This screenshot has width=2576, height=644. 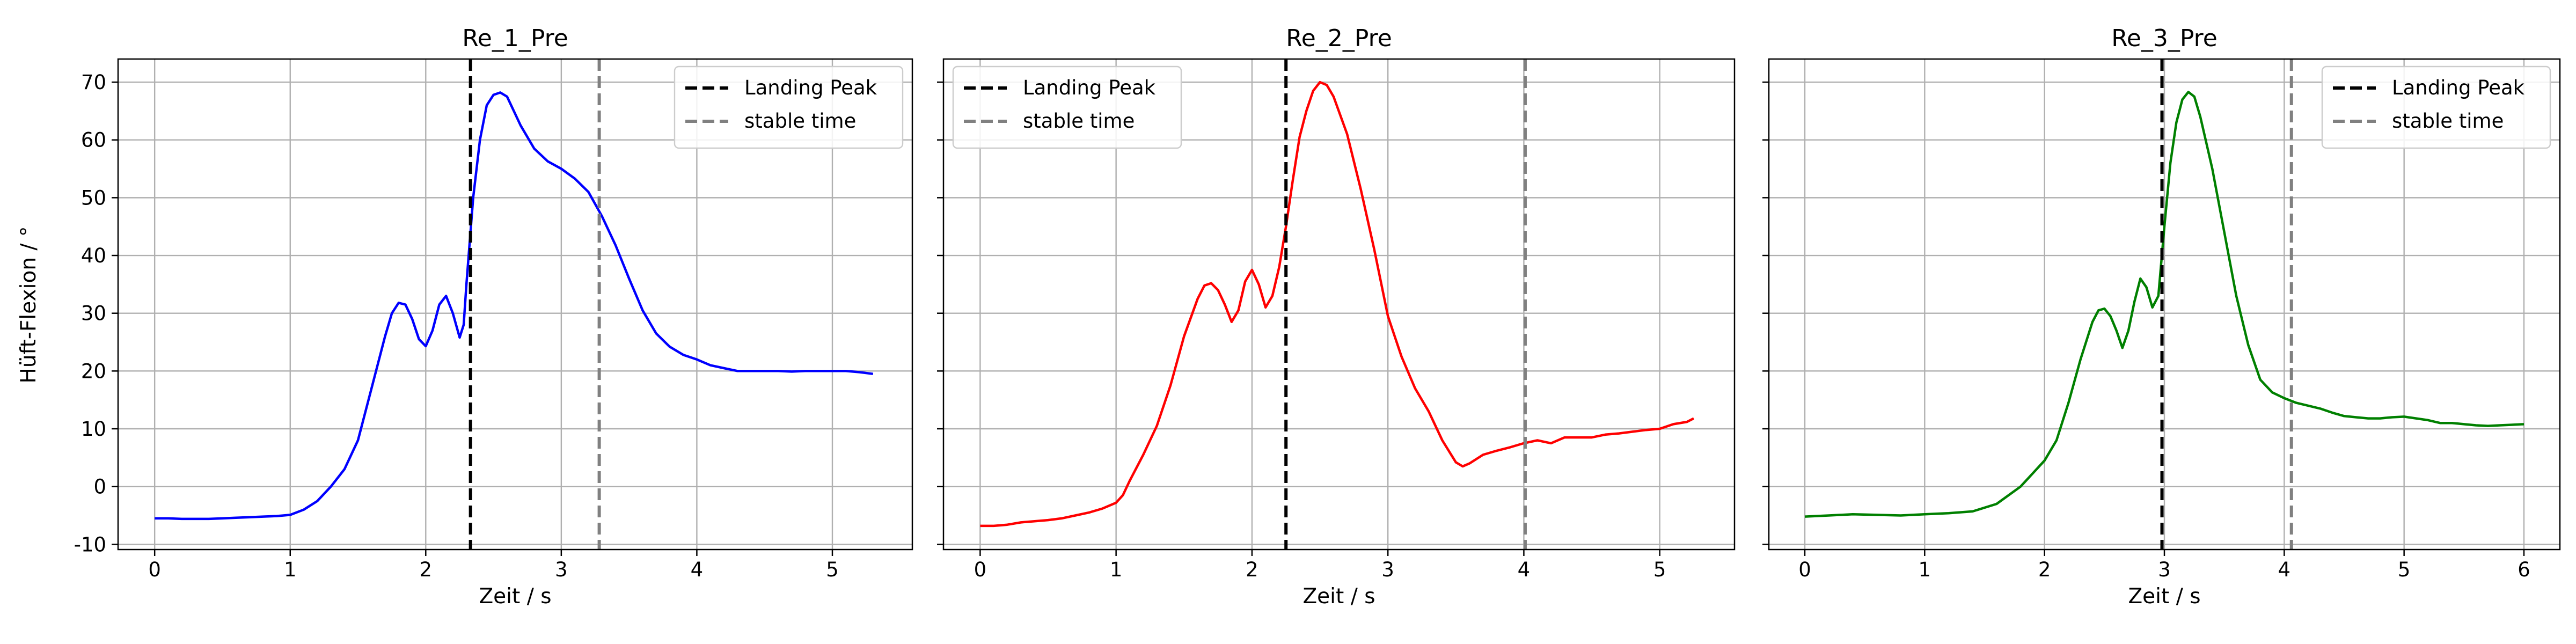 What do you see at coordinates (93, 197) in the screenshot?
I see `y-tick-label: 50` at bounding box center [93, 197].